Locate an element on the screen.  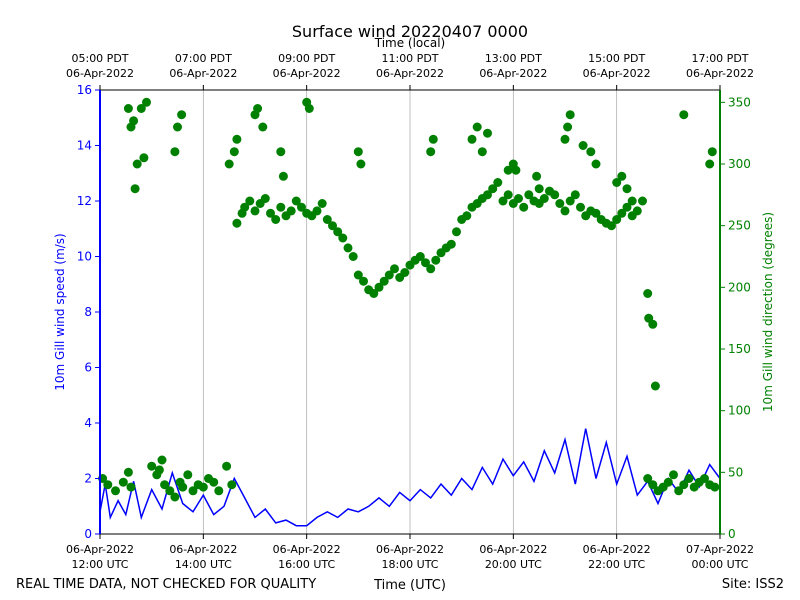
right-tick-label: 50 is located at coordinates (735, 472).